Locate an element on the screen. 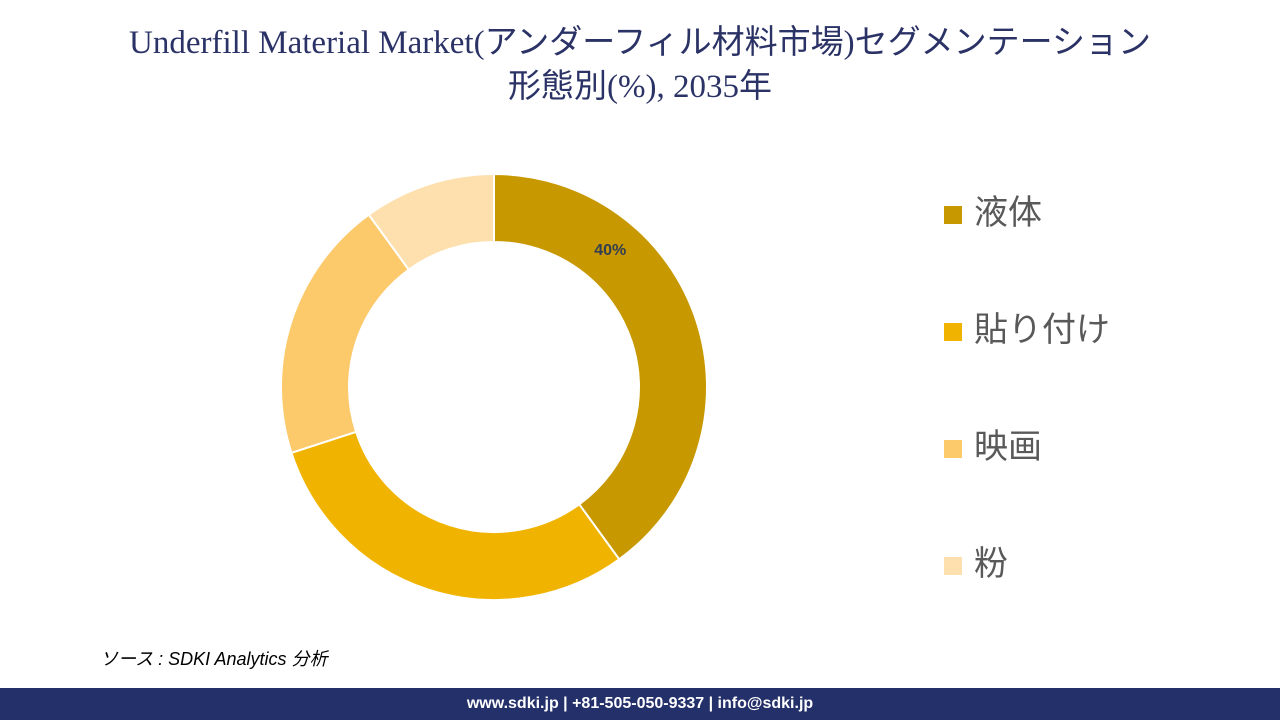 This screenshot has width=1280, height=720. legend-label: 粉 is located at coordinates (991, 564).